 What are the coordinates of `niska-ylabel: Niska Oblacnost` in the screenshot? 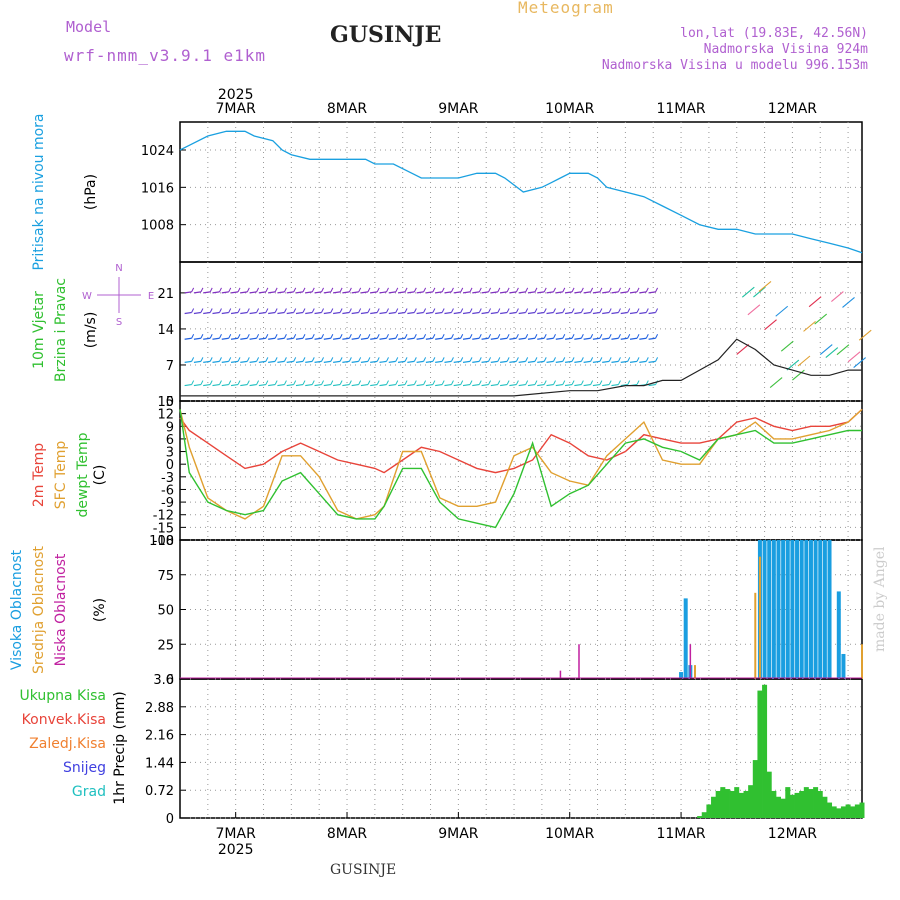 It's located at (61, 609).